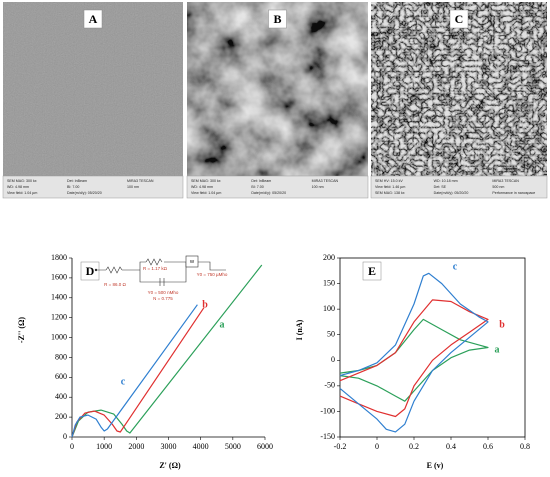  I want to click on panel-label: A, so click(93, 19).